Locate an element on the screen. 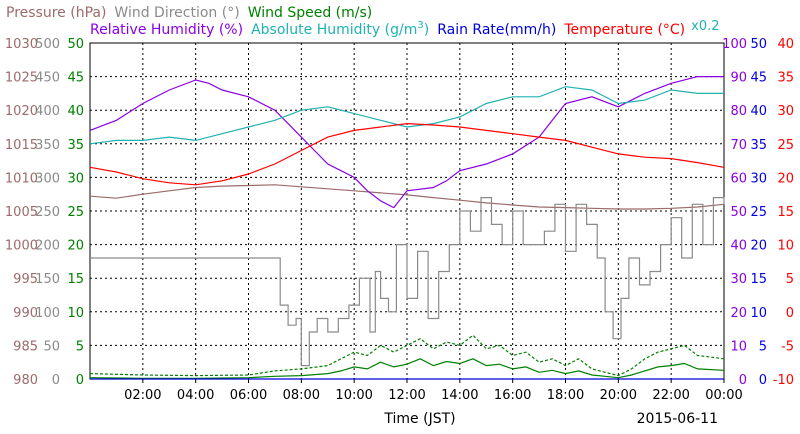  x-tick-label: 12:00 is located at coordinates (406, 395).